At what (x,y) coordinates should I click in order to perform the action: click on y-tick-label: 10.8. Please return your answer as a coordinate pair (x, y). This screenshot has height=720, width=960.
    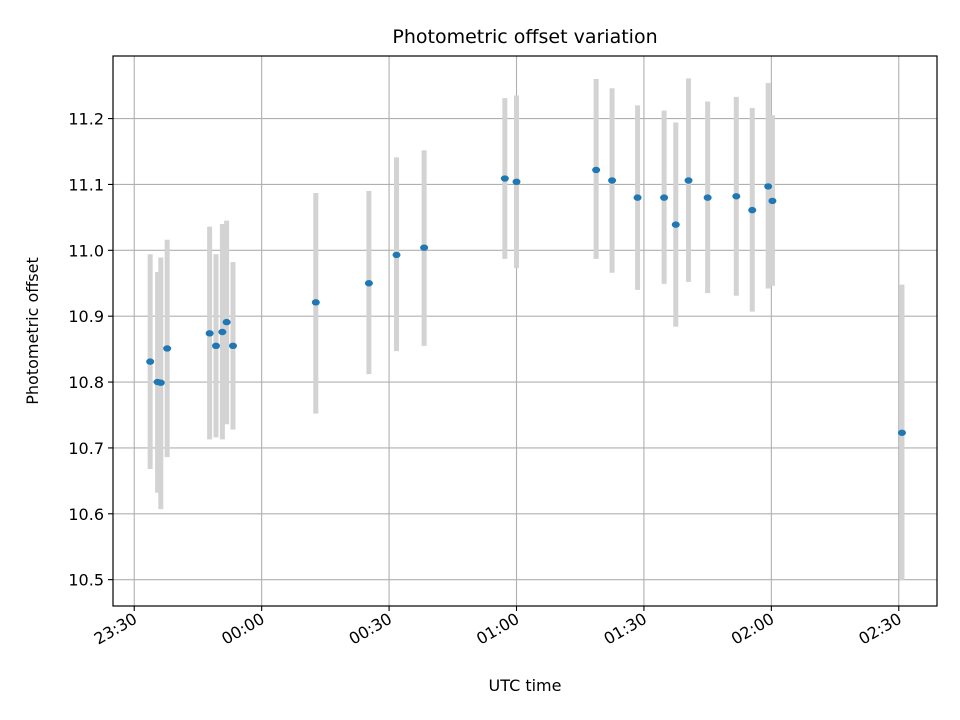
    Looking at the image, I should click on (86, 382).